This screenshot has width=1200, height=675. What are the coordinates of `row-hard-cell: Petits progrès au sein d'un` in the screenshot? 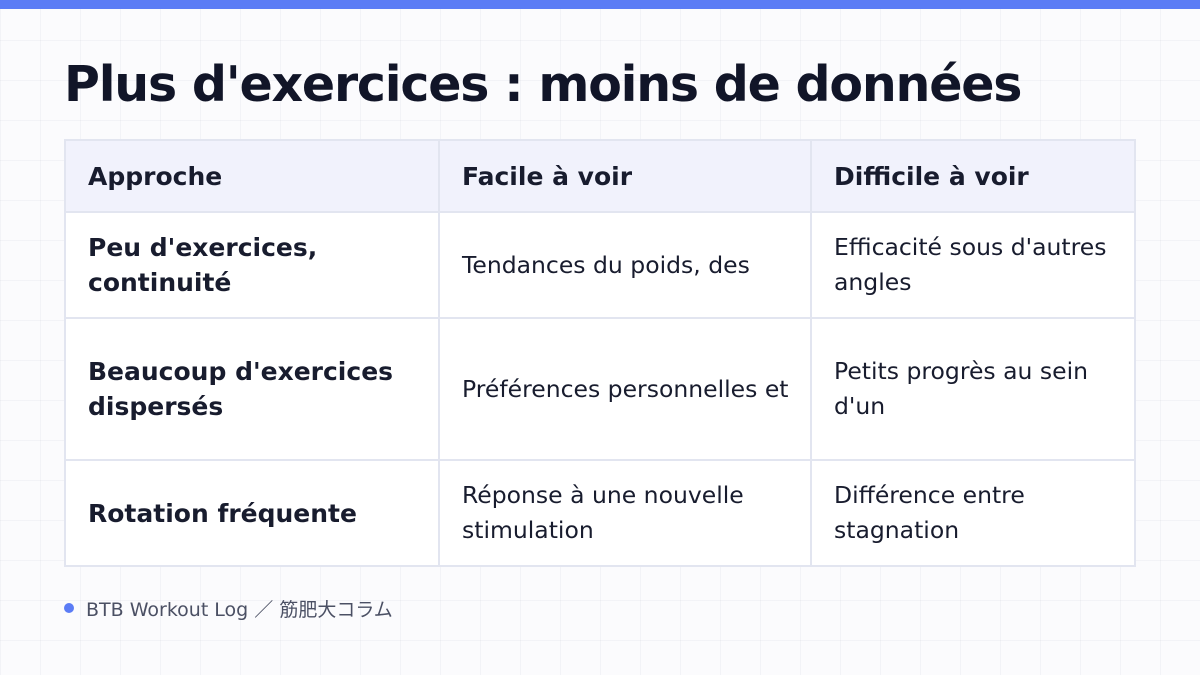 It's located at (973, 390).